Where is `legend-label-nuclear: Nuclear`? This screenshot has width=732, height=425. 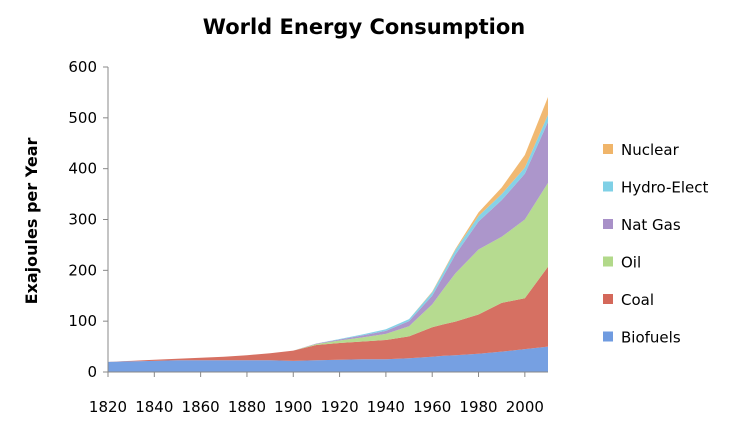
legend-label-nuclear: Nuclear is located at coordinates (650, 150).